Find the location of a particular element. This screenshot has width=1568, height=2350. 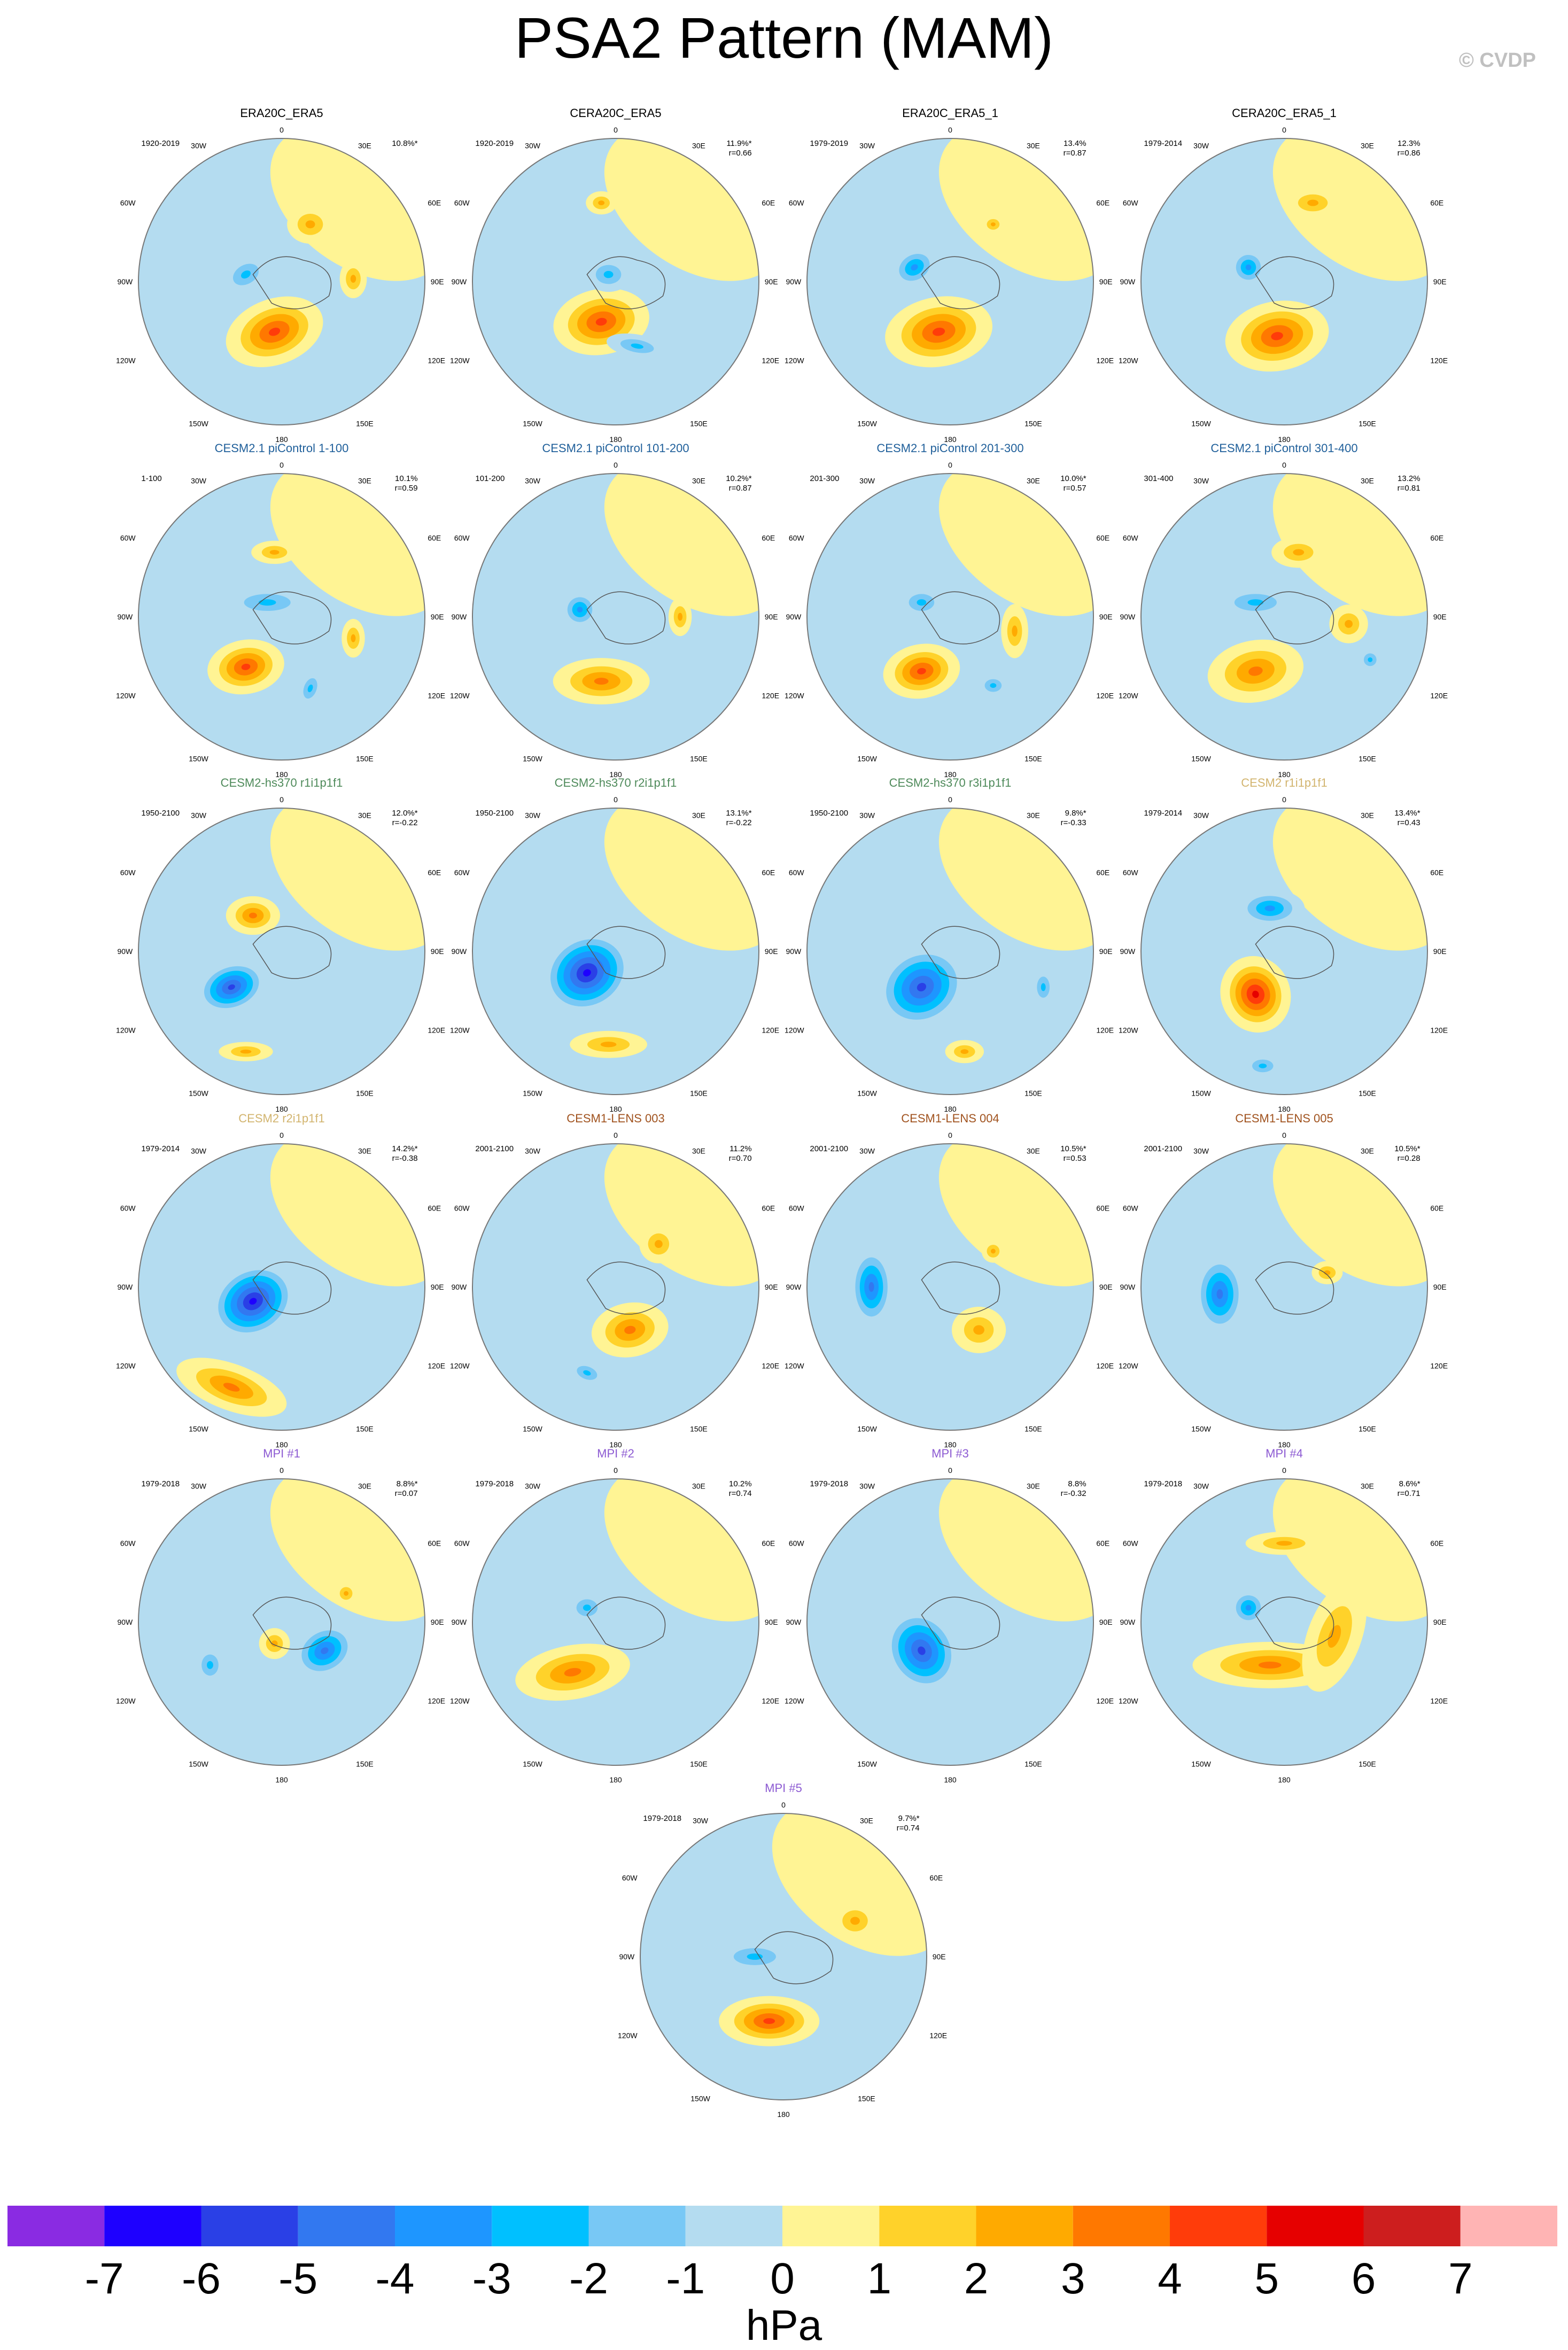

panel-title: CESM2 r1i1p1f1 is located at coordinates (1284, 782).